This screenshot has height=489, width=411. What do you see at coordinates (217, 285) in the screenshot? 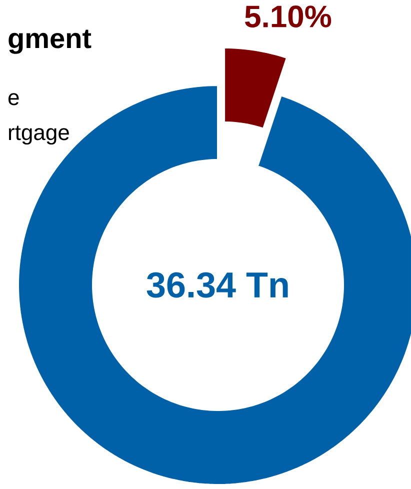
I see `text: 36.34 Tn` at bounding box center [217, 285].